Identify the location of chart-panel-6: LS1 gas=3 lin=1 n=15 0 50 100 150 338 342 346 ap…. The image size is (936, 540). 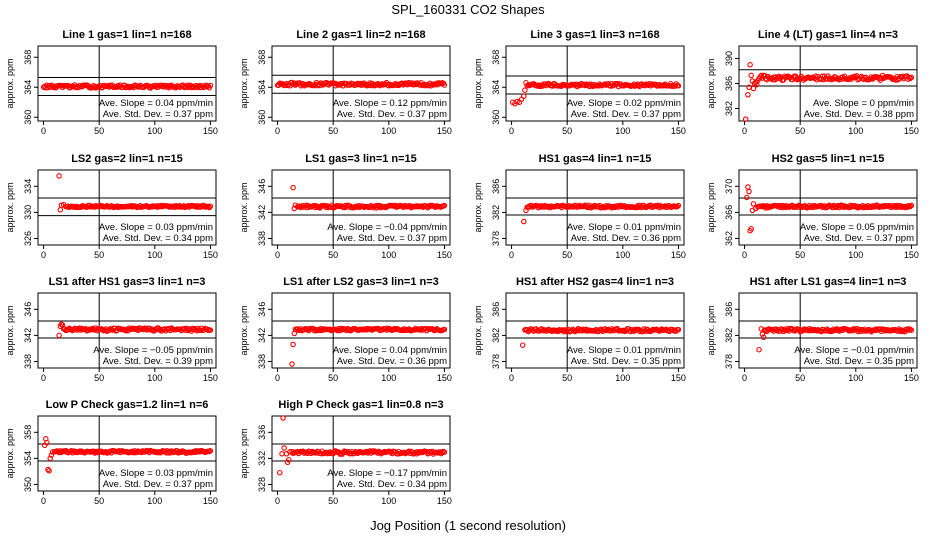
(345, 206).